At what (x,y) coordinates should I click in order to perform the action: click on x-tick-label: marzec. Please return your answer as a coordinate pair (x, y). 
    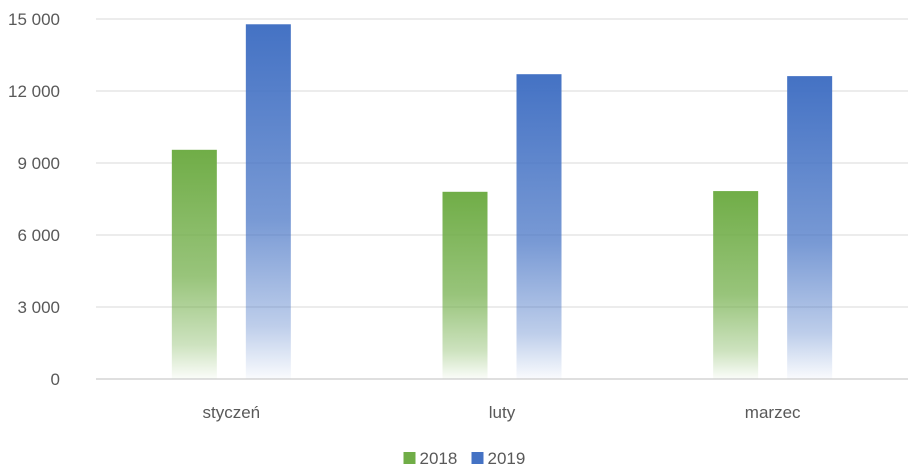
    Looking at the image, I should click on (773, 412).